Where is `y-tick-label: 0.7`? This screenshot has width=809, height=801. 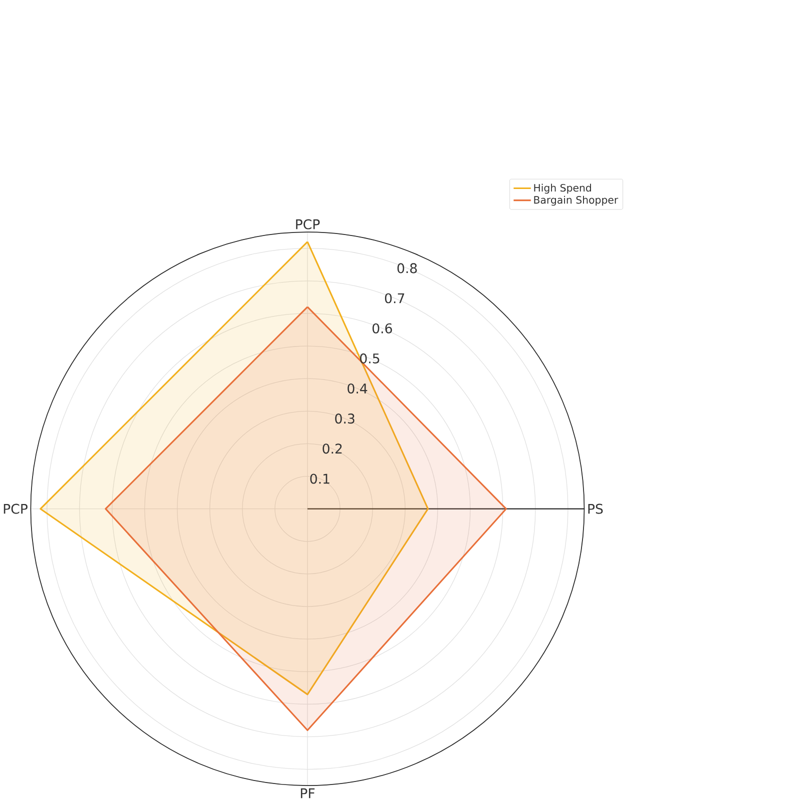 y-tick-label: 0.7 is located at coordinates (394, 298).